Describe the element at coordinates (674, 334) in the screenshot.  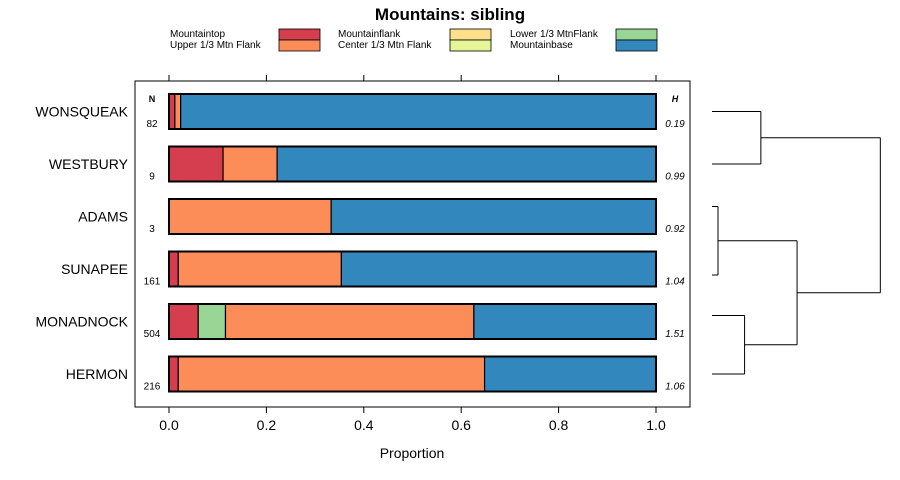
I see `h-label: 1.51` at that location.